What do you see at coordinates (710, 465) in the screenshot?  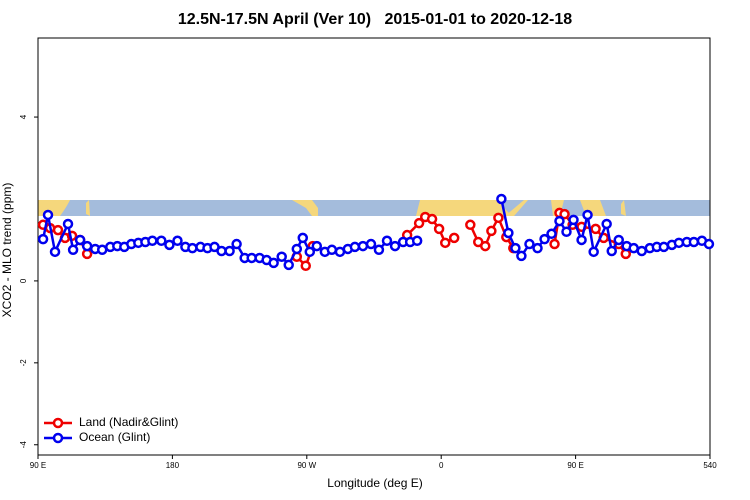 I see `x-tick-label: 540` at bounding box center [710, 465].